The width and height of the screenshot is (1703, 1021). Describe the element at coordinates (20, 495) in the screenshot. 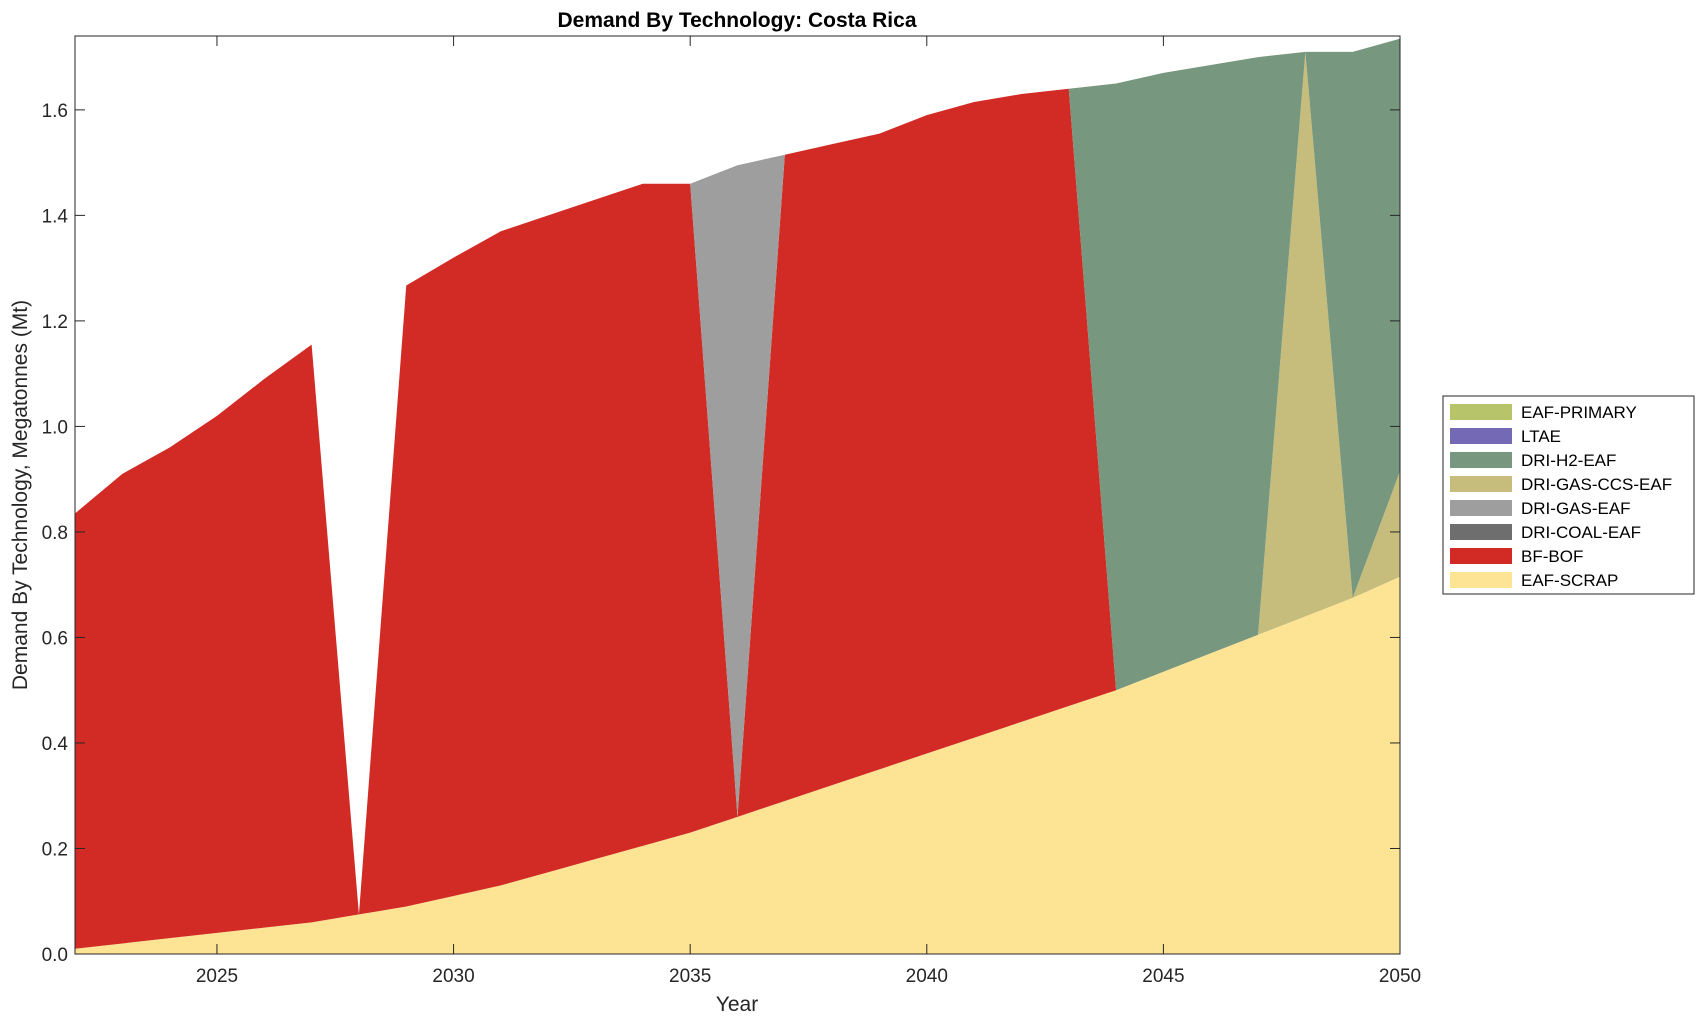

I see `y-axis-label: Demand By Technology, Megatonnes (Mt)` at that location.